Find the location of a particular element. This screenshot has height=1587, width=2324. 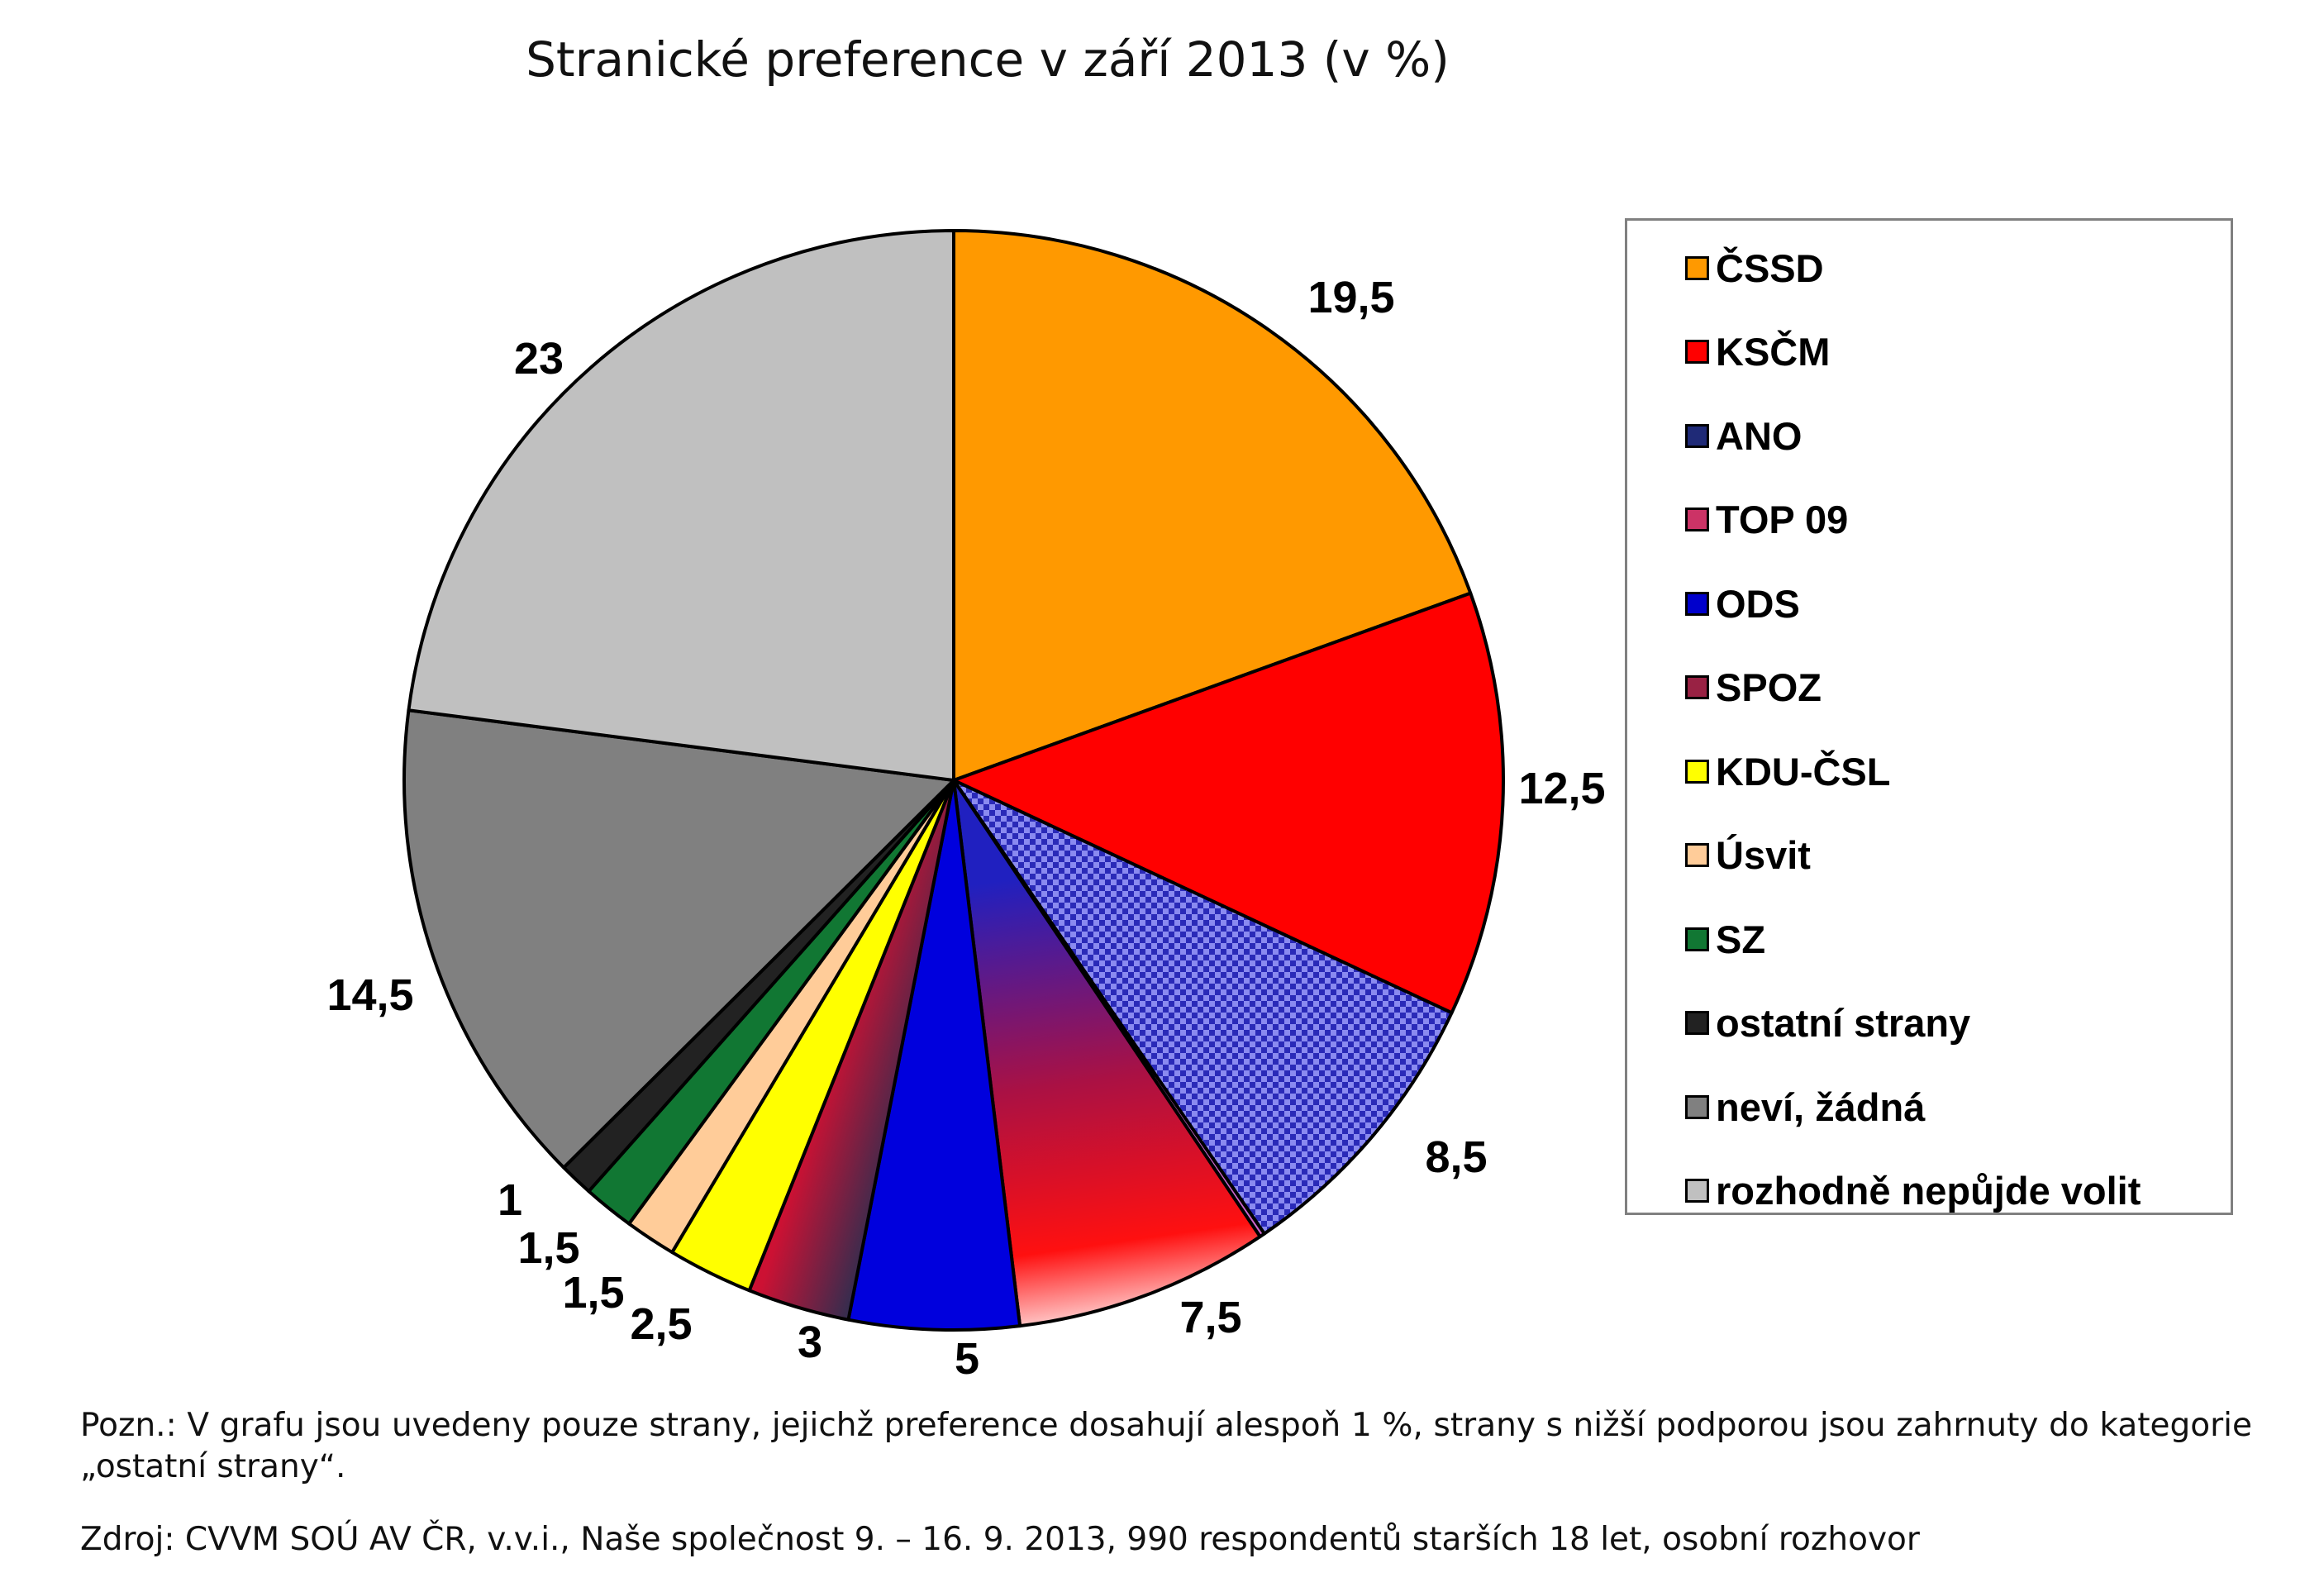

legend-item: neví, žádná is located at coordinates (1805, 1107).